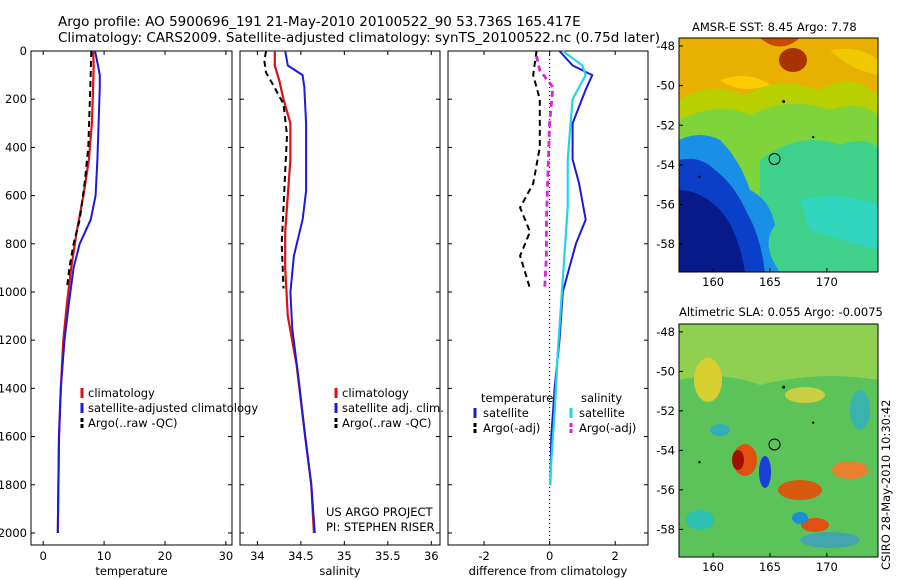  I want to click on temperature-ytick-label: 1600, so click(13, 437).